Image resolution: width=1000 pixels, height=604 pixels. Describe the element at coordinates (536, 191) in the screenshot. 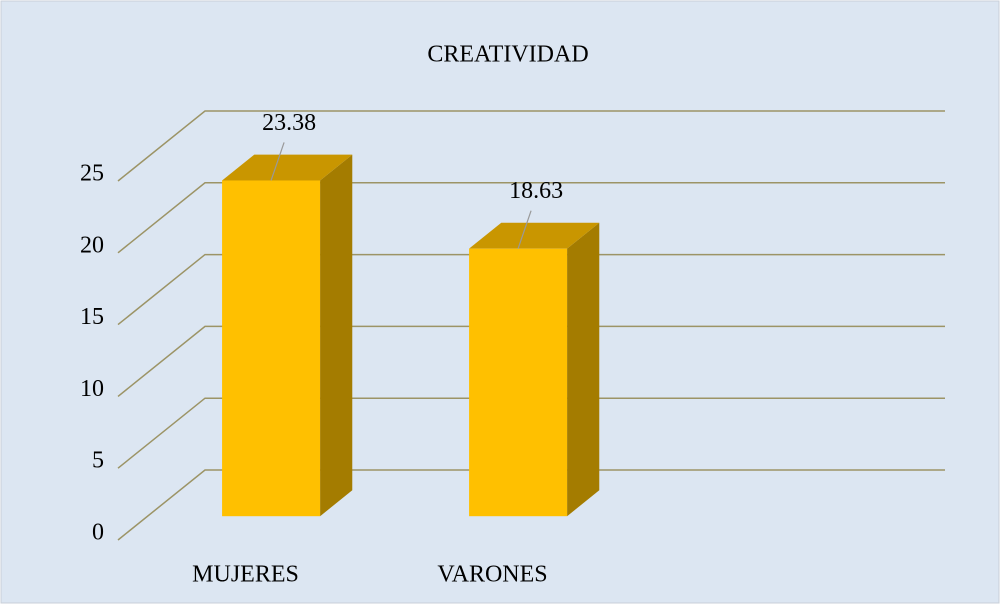

I see `value-label: 18.63` at that location.